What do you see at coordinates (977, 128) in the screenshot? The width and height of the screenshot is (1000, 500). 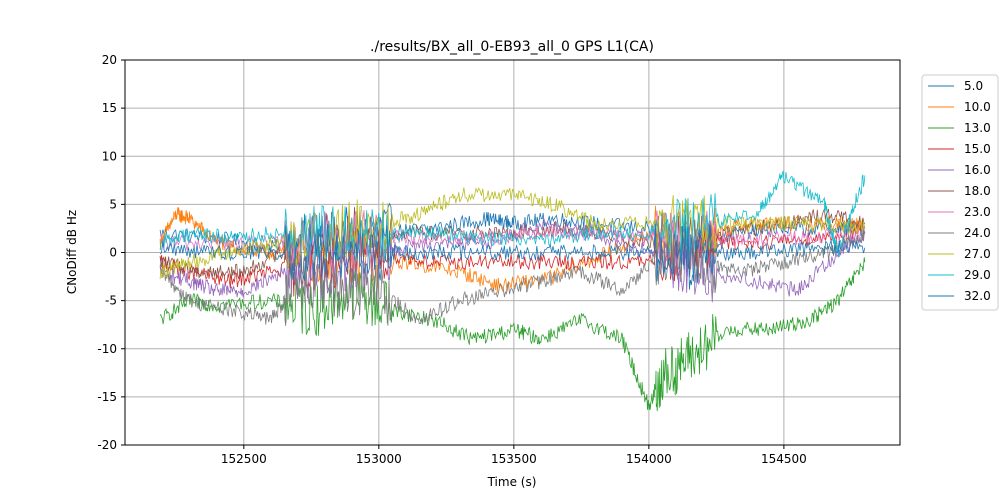 I see `legend-label: 13.0` at bounding box center [977, 128].